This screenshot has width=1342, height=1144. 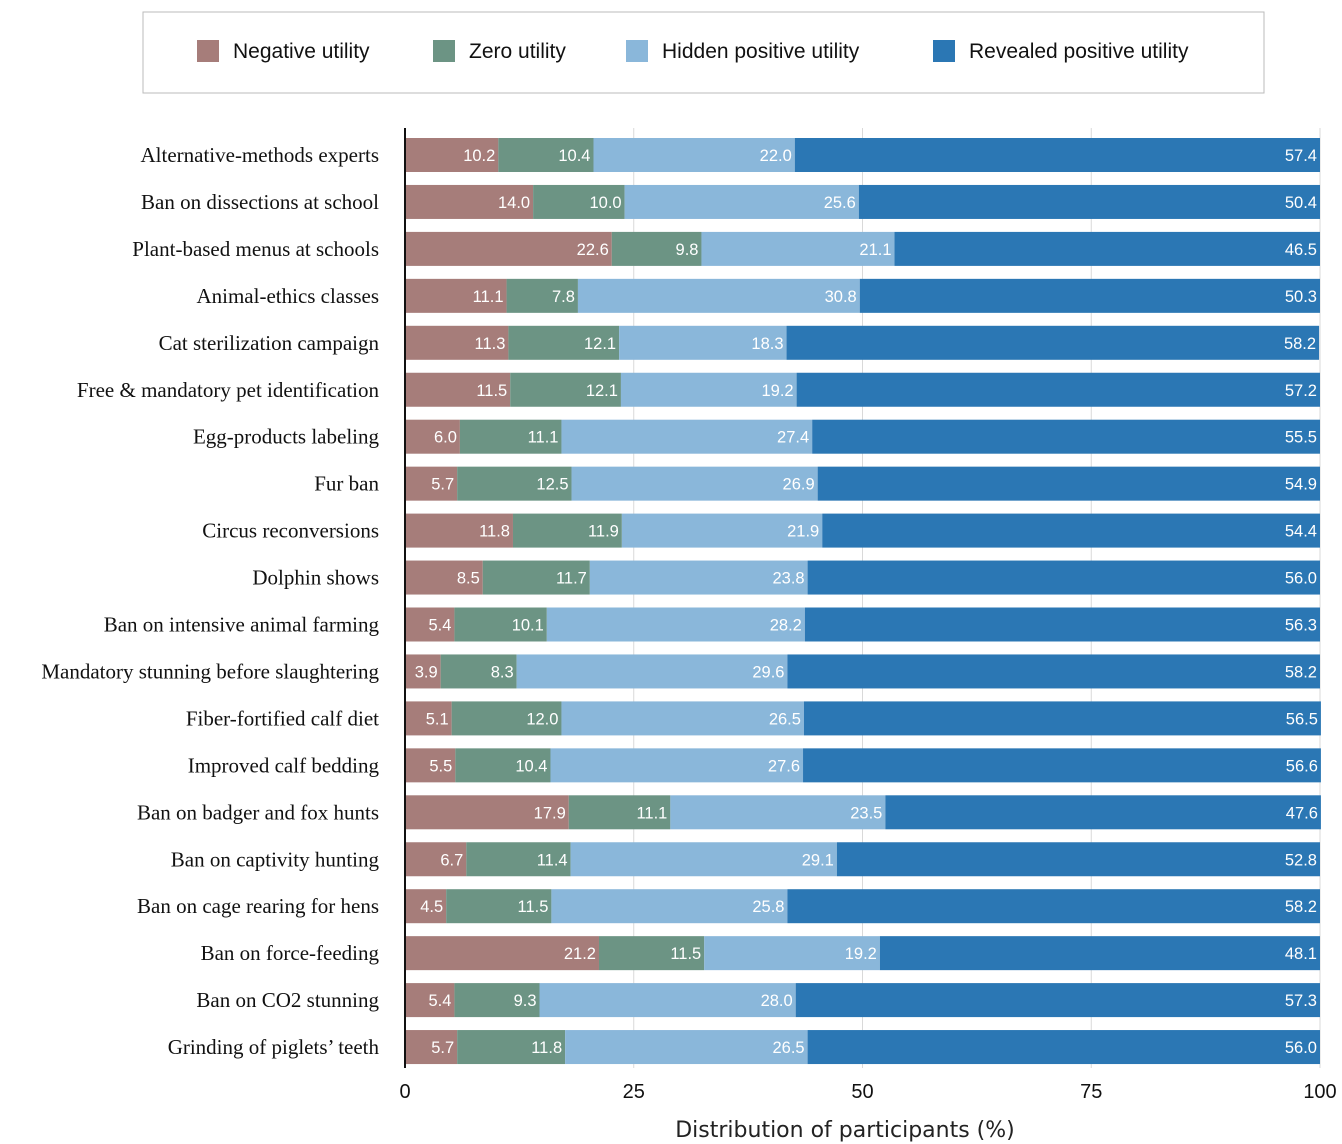 What do you see at coordinates (259, 155) in the screenshot?
I see `category-label: Alternative-methods experts` at bounding box center [259, 155].